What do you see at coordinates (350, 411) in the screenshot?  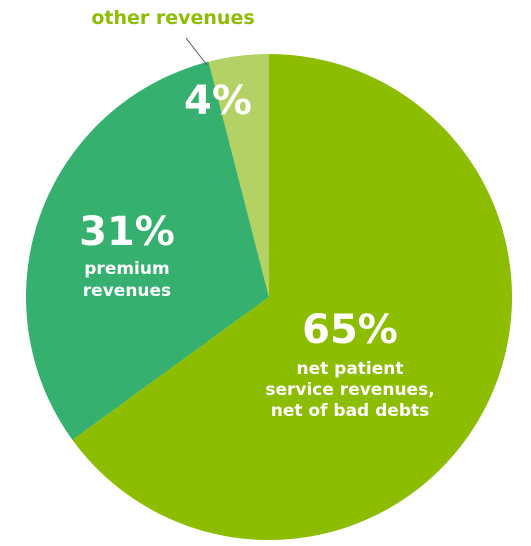 I see `slice-category-label-net-patient: net of bad debts` at bounding box center [350, 411].